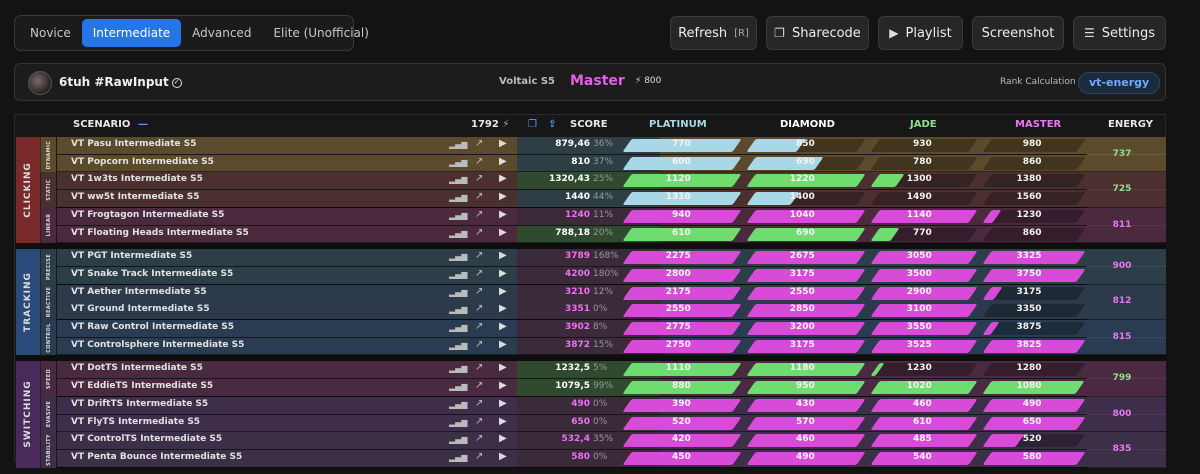 The image size is (1200, 474). What do you see at coordinates (148, 214) in the screenshot?
I see `scenario-name: VT Frogtagon Intermediate S5` at bounding box center [148, 214].